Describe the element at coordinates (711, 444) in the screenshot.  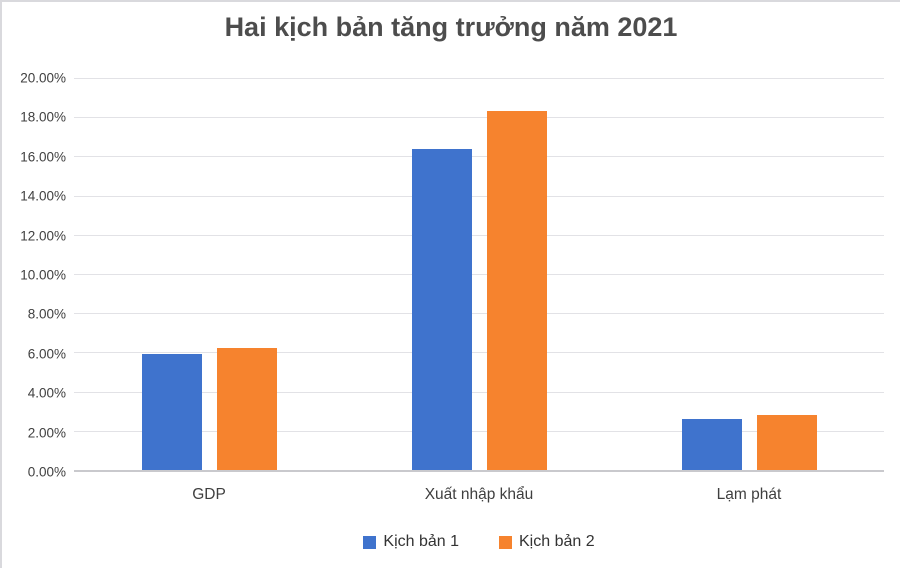
I see `bar-series1-cat3` at that location.